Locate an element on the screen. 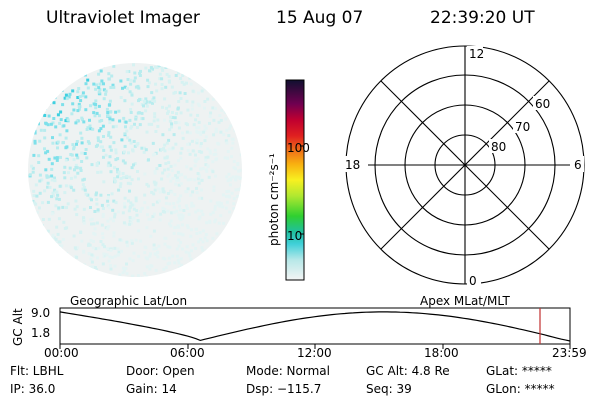 Image resolution: width=600 pixels, height=400 pixels. info-glon: GLon: ***** is located at coordinates (520, 389).